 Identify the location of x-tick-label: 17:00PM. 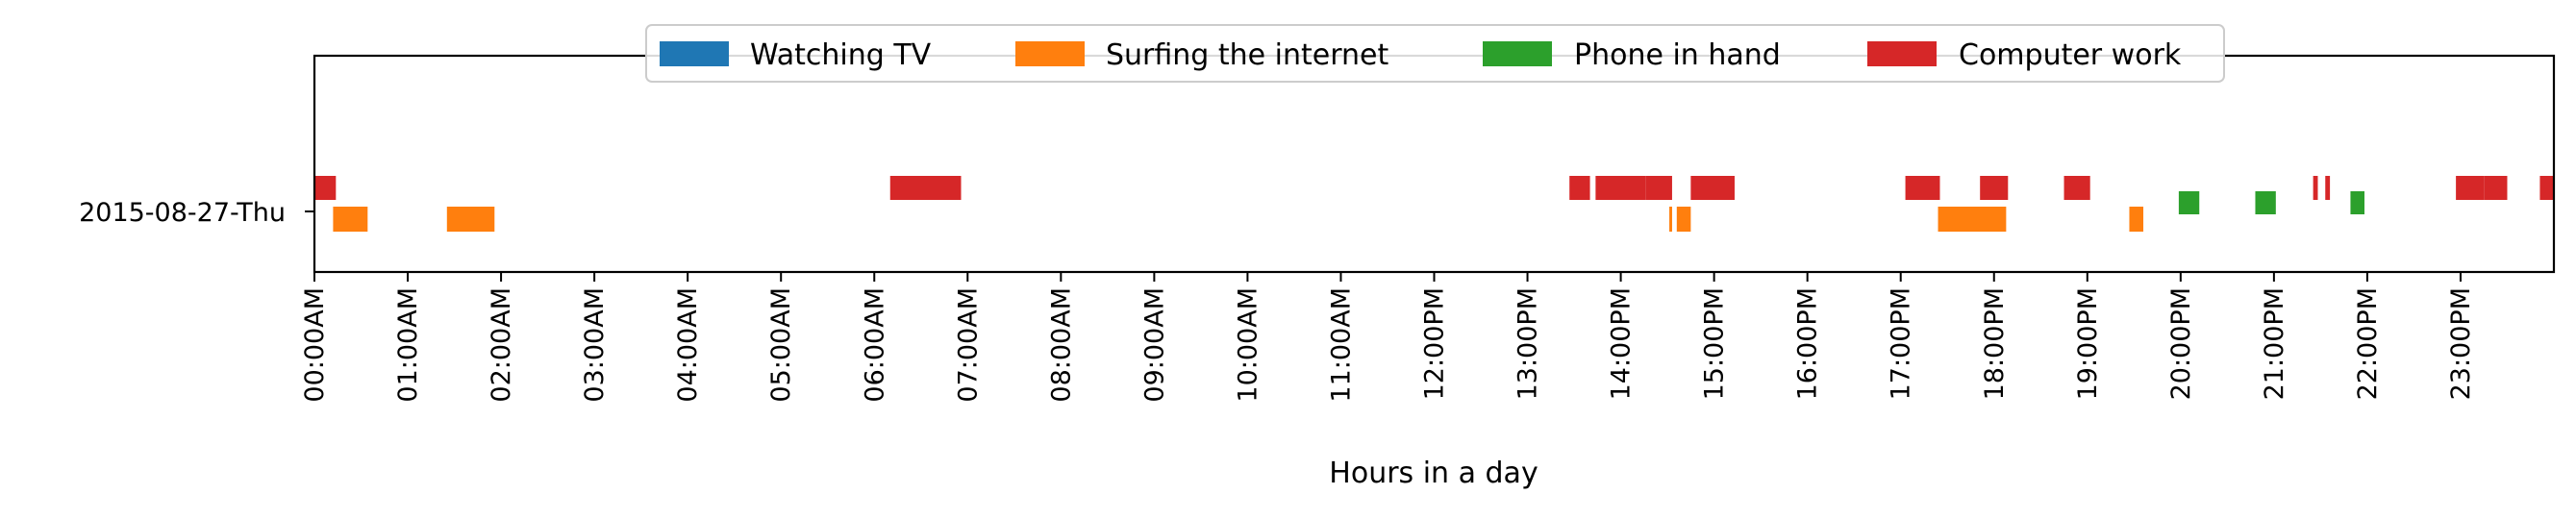
(1901, 343).